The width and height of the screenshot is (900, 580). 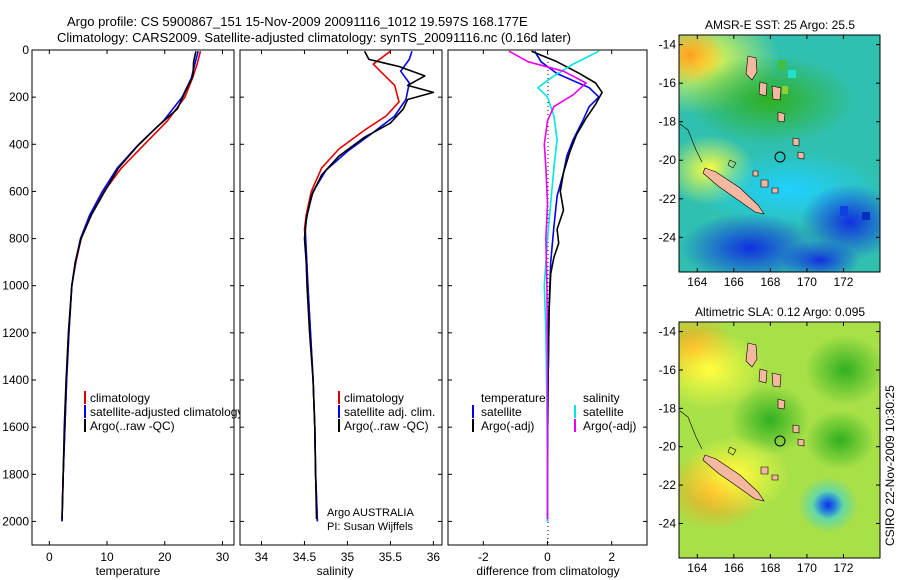 I want to click on sst-cold-patch-south, so click(x=820, y=256).